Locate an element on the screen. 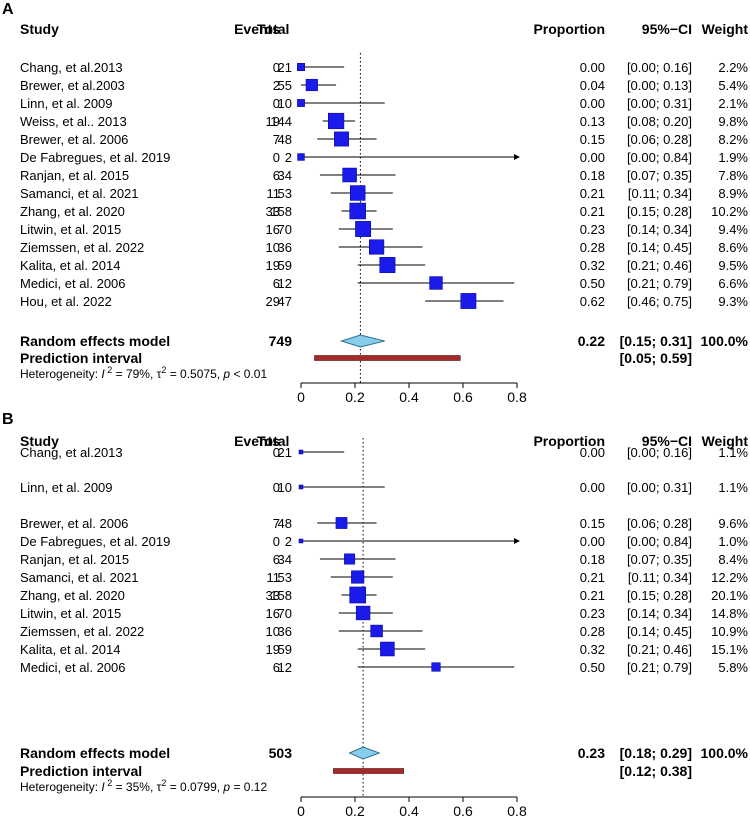 The height and width of the screenshot is (819, 750). pooled-total: 749 is located at coordinates (281, 341).